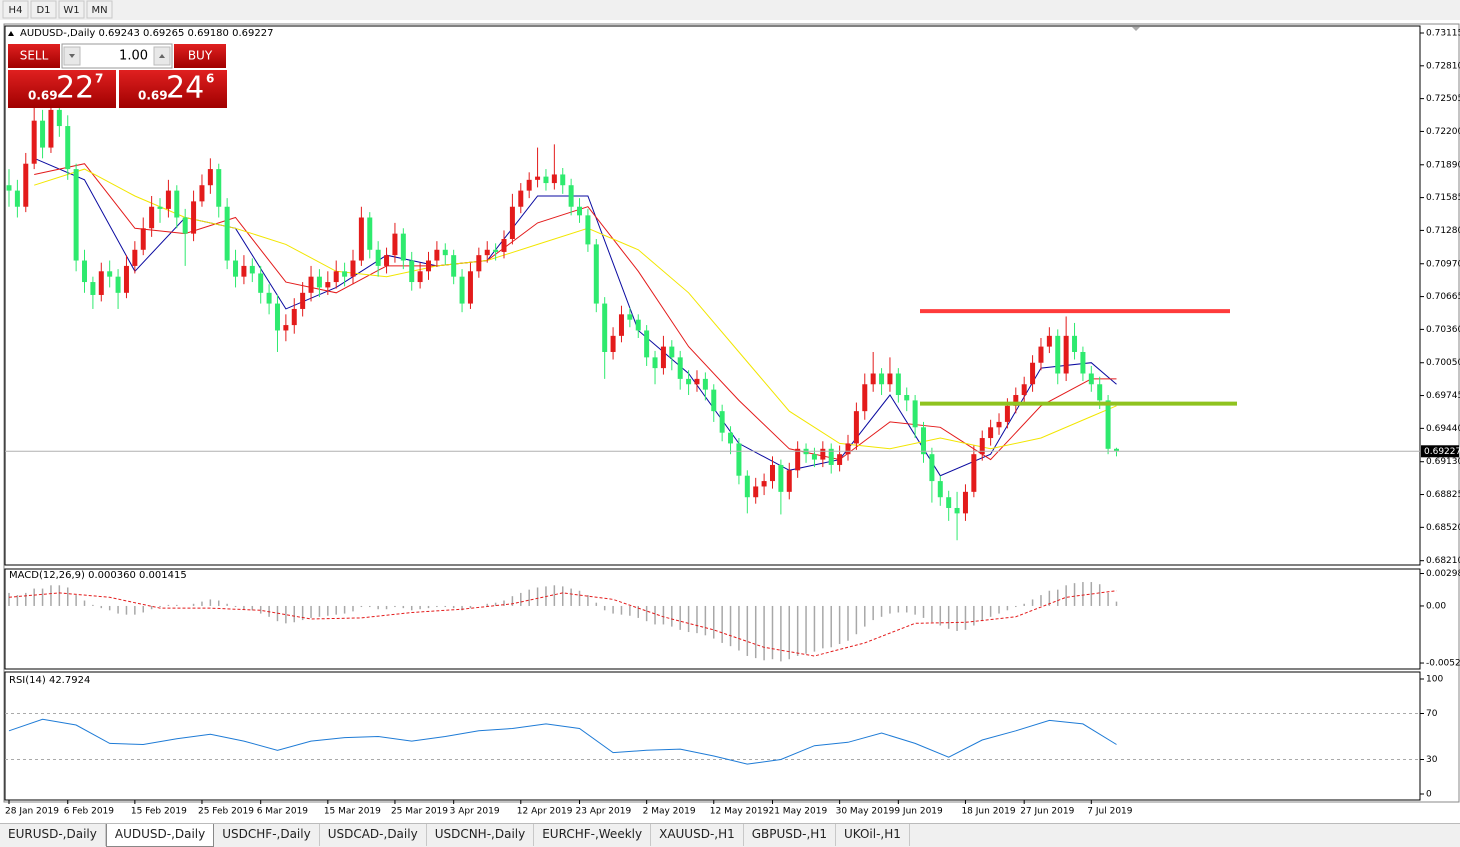  I want to click on chart-tab: USDCAD-,Daily, so click(373, 835).